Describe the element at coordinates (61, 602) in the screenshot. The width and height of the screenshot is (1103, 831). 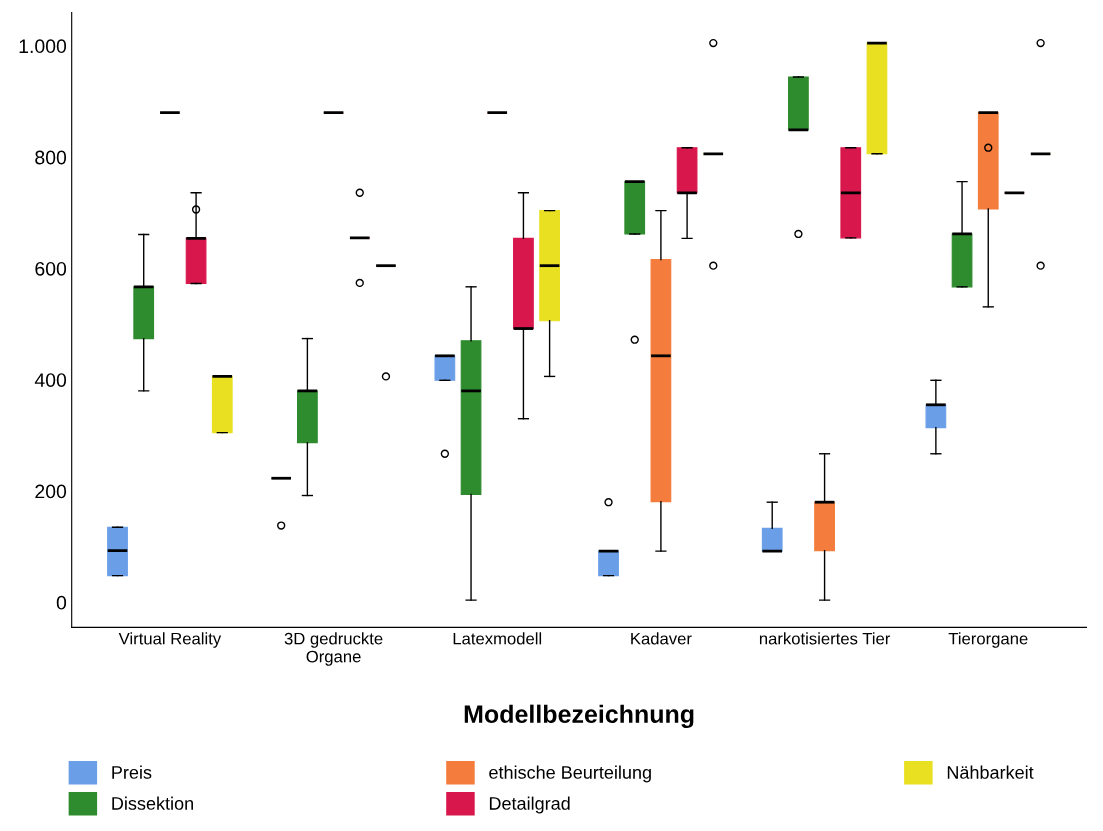
I see `y-tick-label: 0` at that location.